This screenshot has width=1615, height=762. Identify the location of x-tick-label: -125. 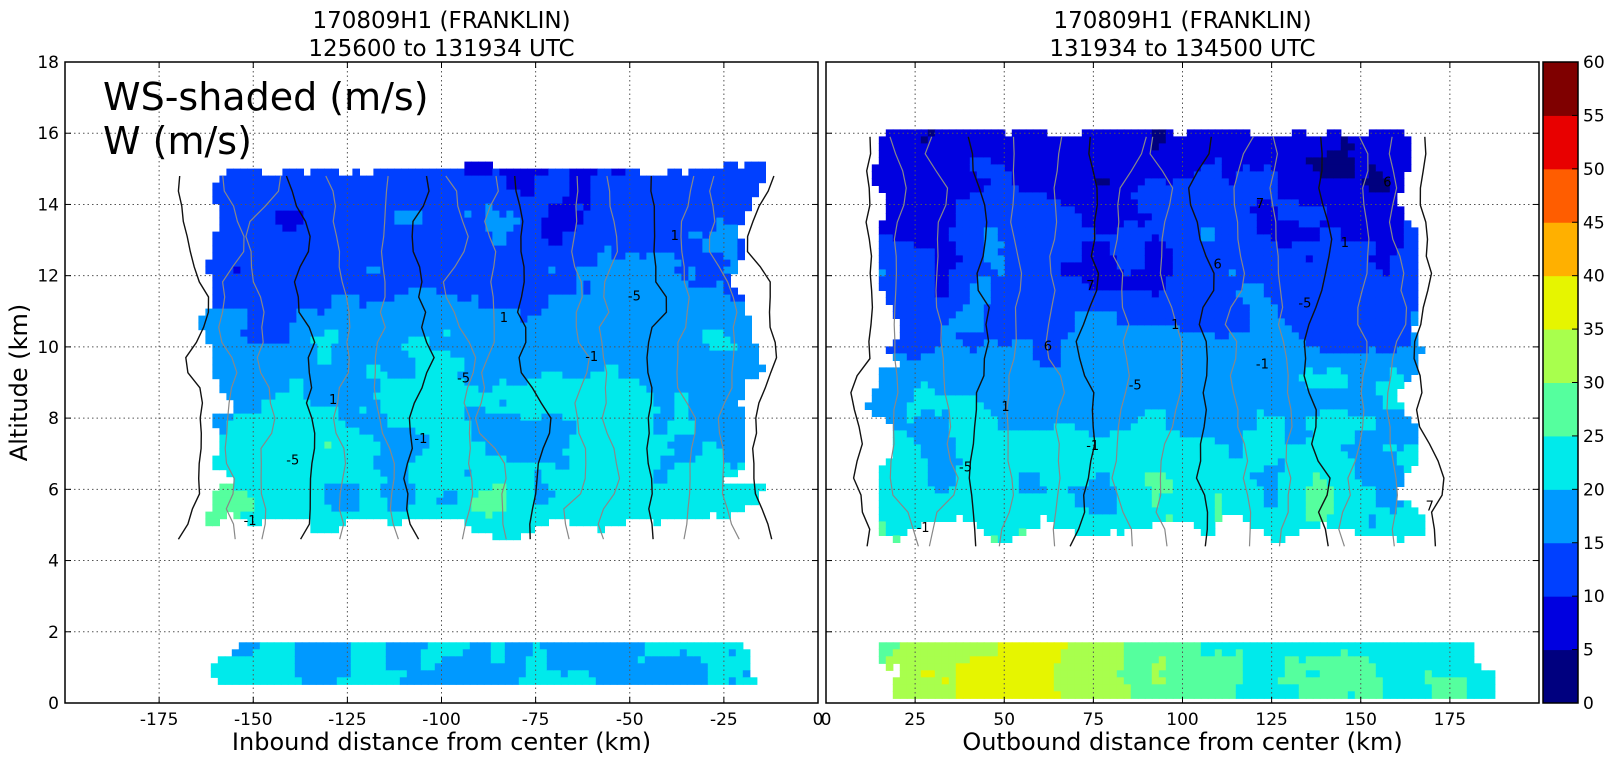
(347, 720).